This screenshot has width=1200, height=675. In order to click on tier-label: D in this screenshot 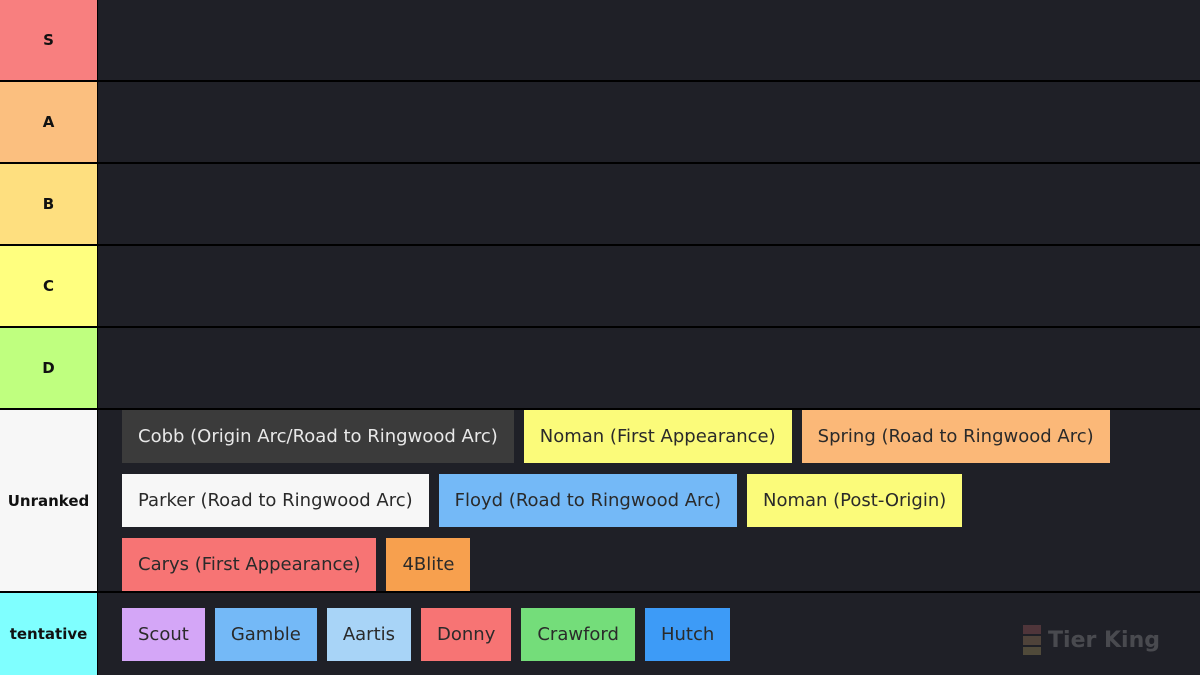, I will do `click(48, 368)`.